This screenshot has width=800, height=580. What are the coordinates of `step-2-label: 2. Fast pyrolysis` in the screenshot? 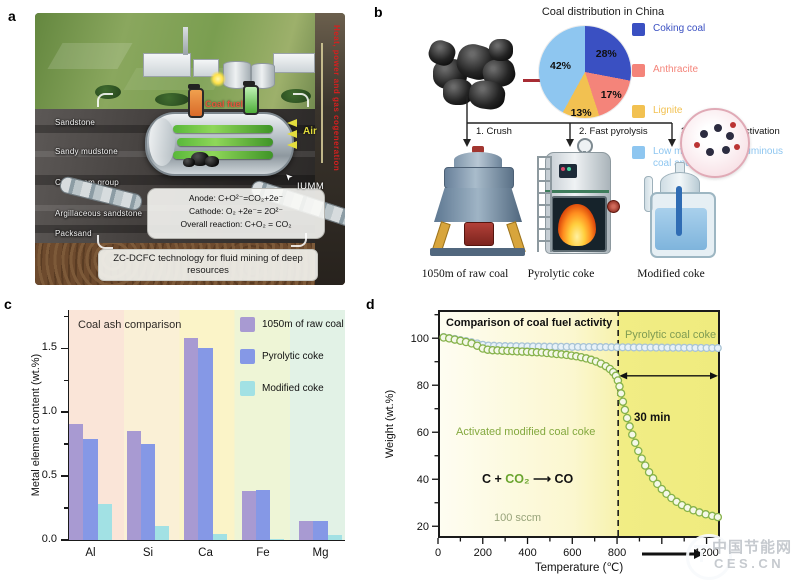 It's located at (613, 131).